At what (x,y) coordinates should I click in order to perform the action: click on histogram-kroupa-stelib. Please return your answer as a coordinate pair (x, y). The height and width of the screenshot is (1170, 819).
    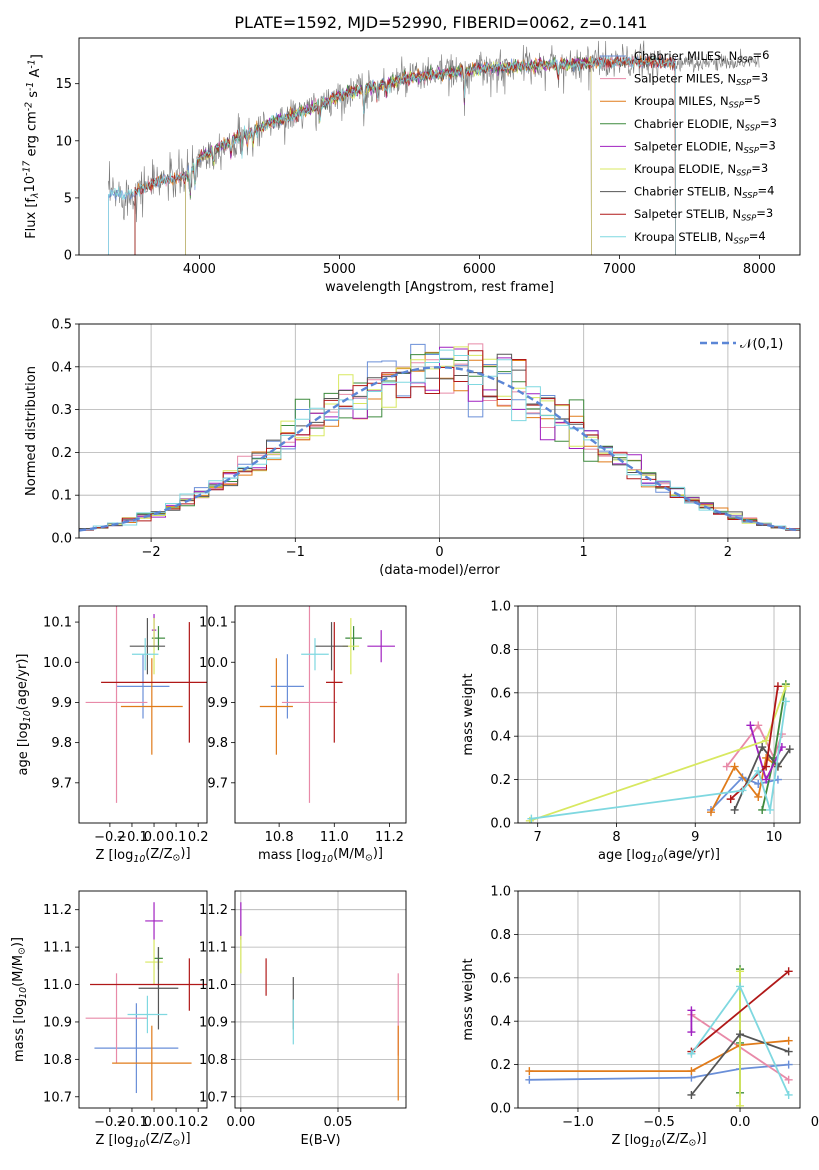
    Looking at the image, I should click on (439, 443).